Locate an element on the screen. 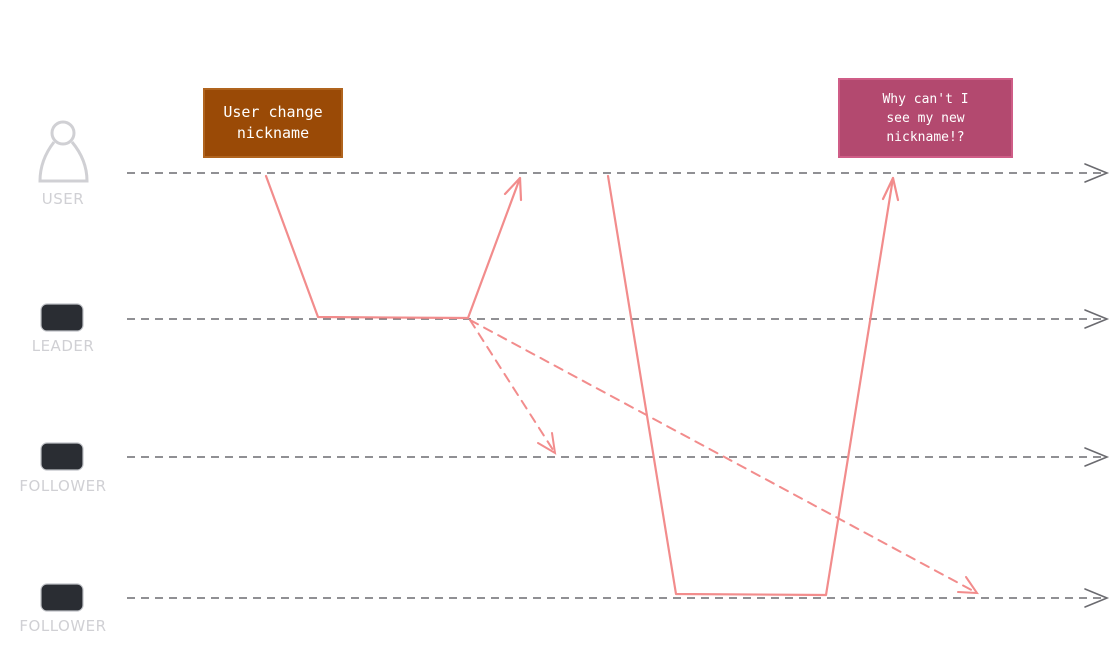 The width and height of the screenshot is (1118, 651). actor-label-leader: LEADER is located at coordinates (63, 346).